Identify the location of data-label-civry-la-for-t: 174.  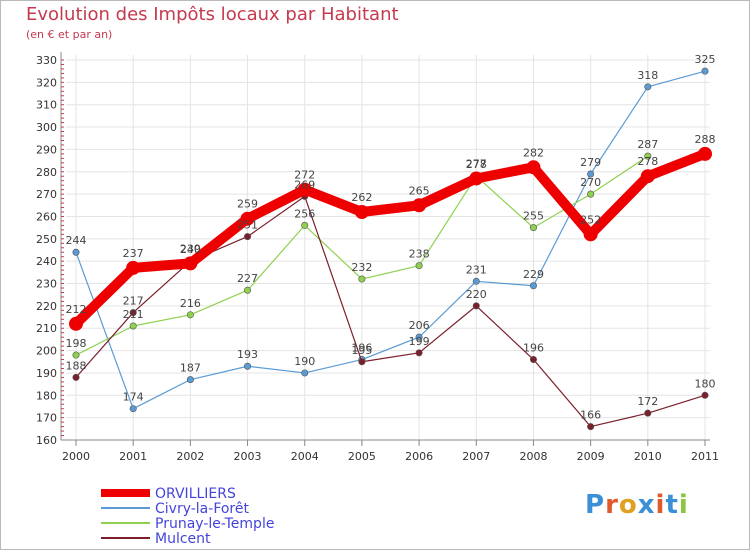
(133, 397).